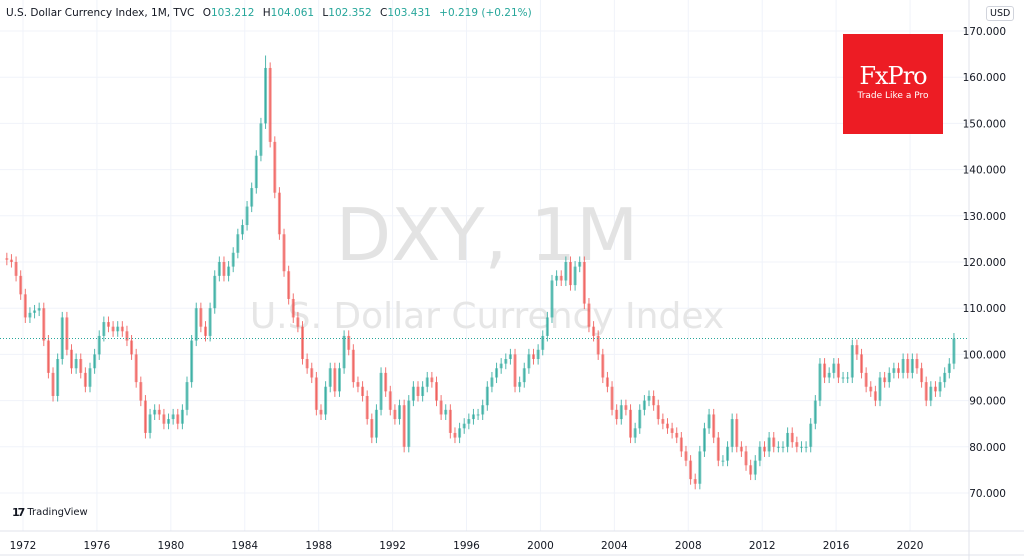 This screenshot has width=1024, height=560. Describe the element at coordinates (232, 13) in the screenshot. I see `open-value: 103.212` at that location.